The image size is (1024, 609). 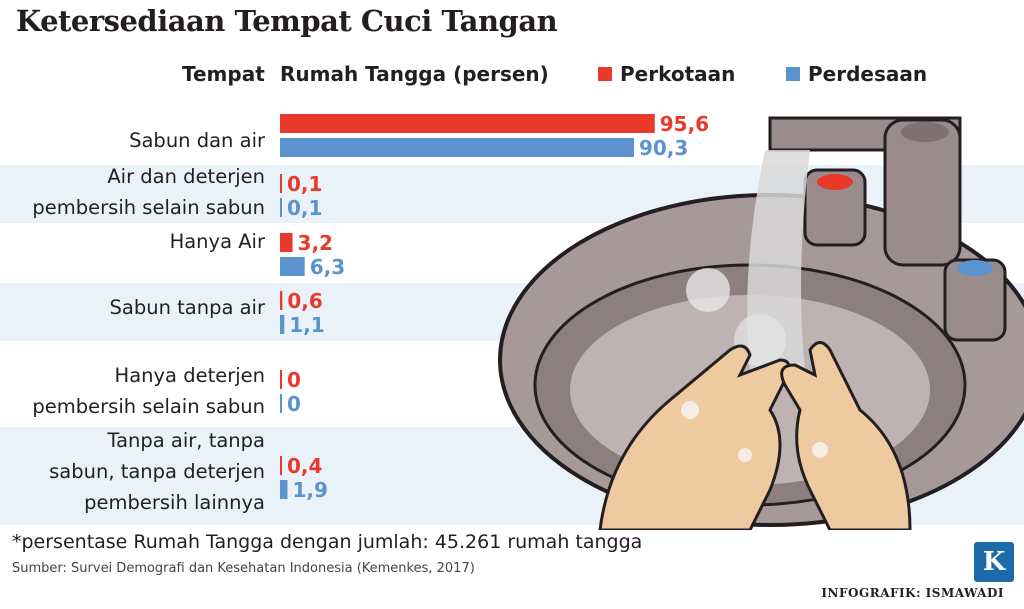 What do you see at coordinates (793, 74) in the screenshot?
I see `legend-swatch-rural` at bounding box center [793, 74].